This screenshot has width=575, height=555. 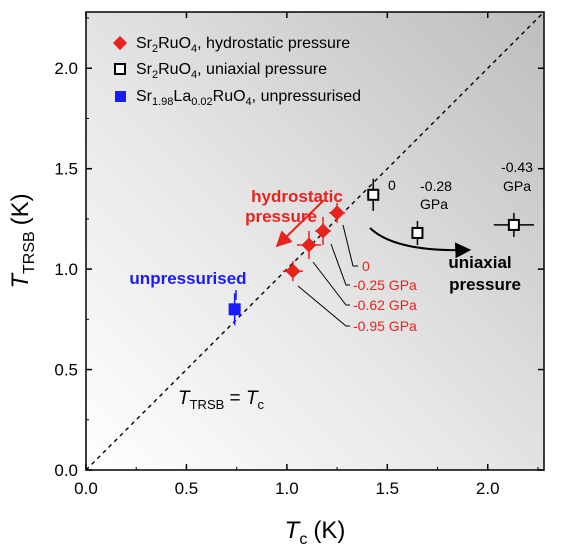 I want to click on unpressurised-label: unpressurised, so click(x=187, y=278).